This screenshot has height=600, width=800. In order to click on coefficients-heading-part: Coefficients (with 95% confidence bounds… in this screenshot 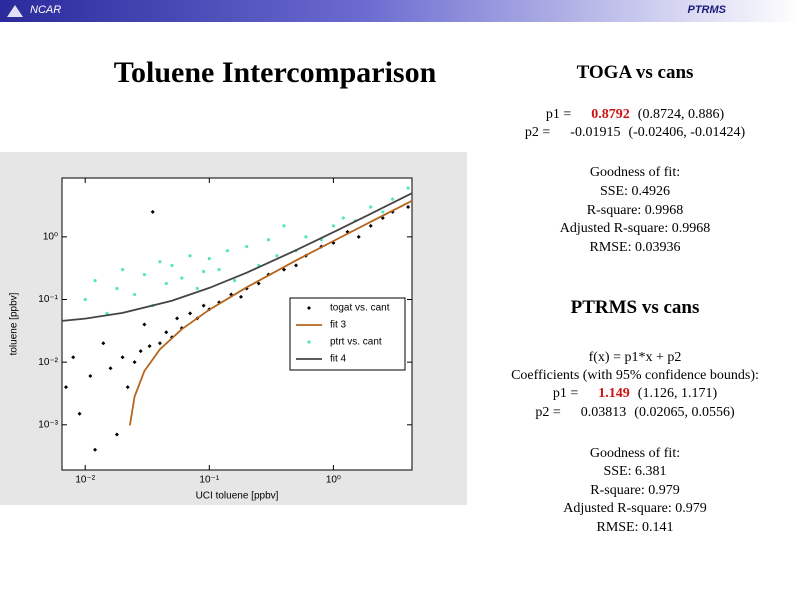, I will do `click(635, 375)`.